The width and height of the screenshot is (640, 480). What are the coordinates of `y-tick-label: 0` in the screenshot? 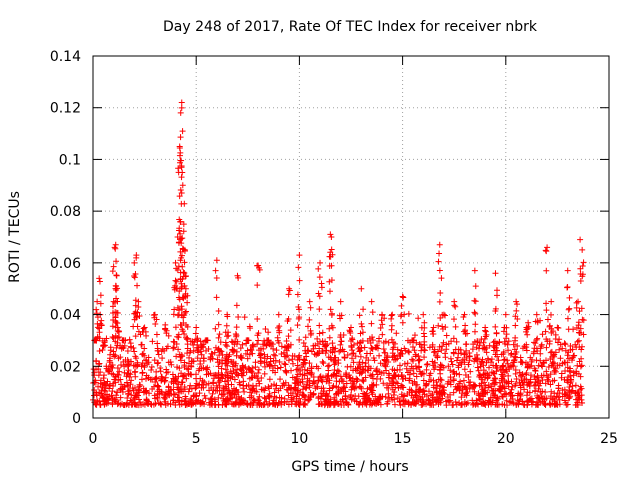 It's located at (76, 419).